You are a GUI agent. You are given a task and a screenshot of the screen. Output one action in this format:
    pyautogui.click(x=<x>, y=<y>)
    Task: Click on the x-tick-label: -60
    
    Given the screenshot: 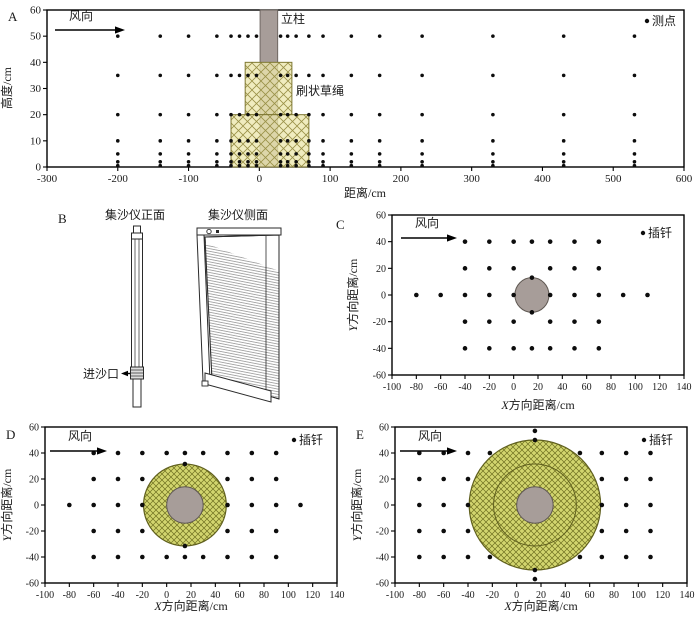 What is the action you would take?
    pyautogui.click(x=440, y=387)
    